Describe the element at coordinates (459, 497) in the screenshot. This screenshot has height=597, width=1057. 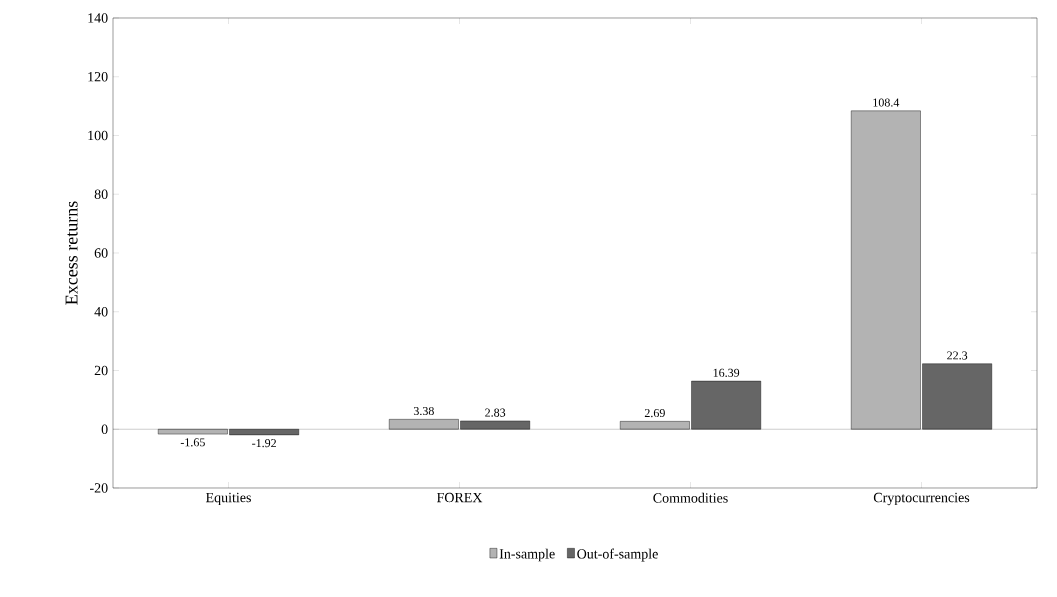
I see `x-tick-label: FOREX` at that location.